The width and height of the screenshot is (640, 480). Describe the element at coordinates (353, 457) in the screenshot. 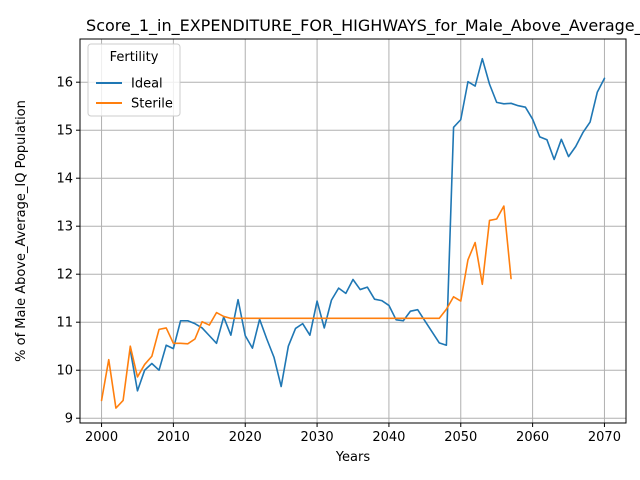

I see `x-axis-label: Years` at that location.